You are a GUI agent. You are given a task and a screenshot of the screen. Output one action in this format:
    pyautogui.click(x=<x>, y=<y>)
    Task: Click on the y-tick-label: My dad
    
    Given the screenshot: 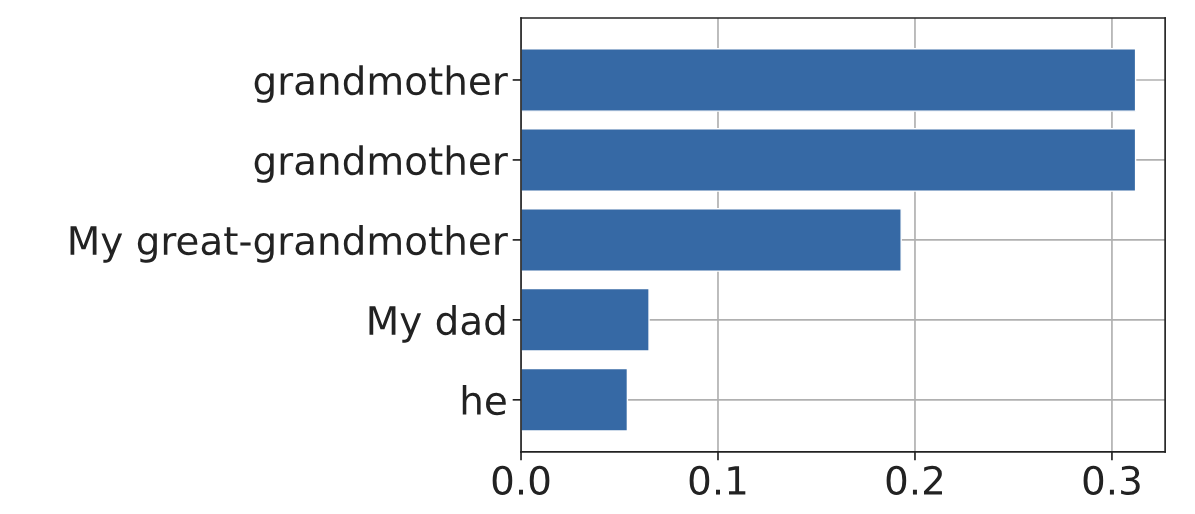 What is the action you would take?
    pyautogui.click(x=437, y=324)
    